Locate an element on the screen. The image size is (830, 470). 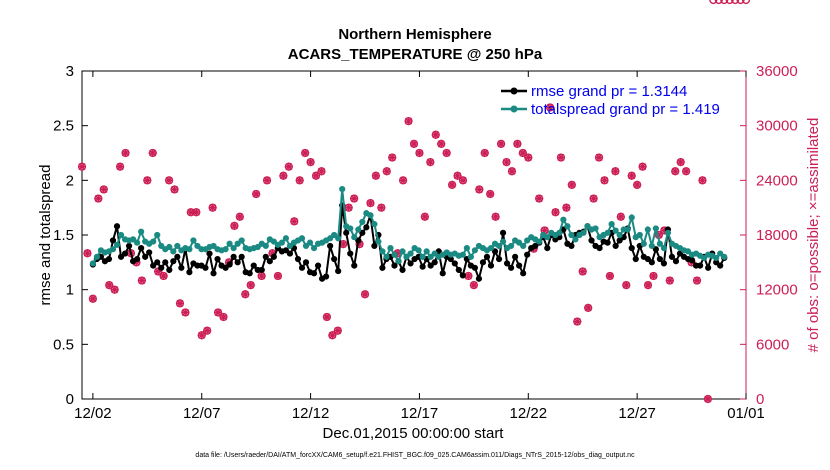
x-tick-label: 12/12 is located at coordinates (311, 413).